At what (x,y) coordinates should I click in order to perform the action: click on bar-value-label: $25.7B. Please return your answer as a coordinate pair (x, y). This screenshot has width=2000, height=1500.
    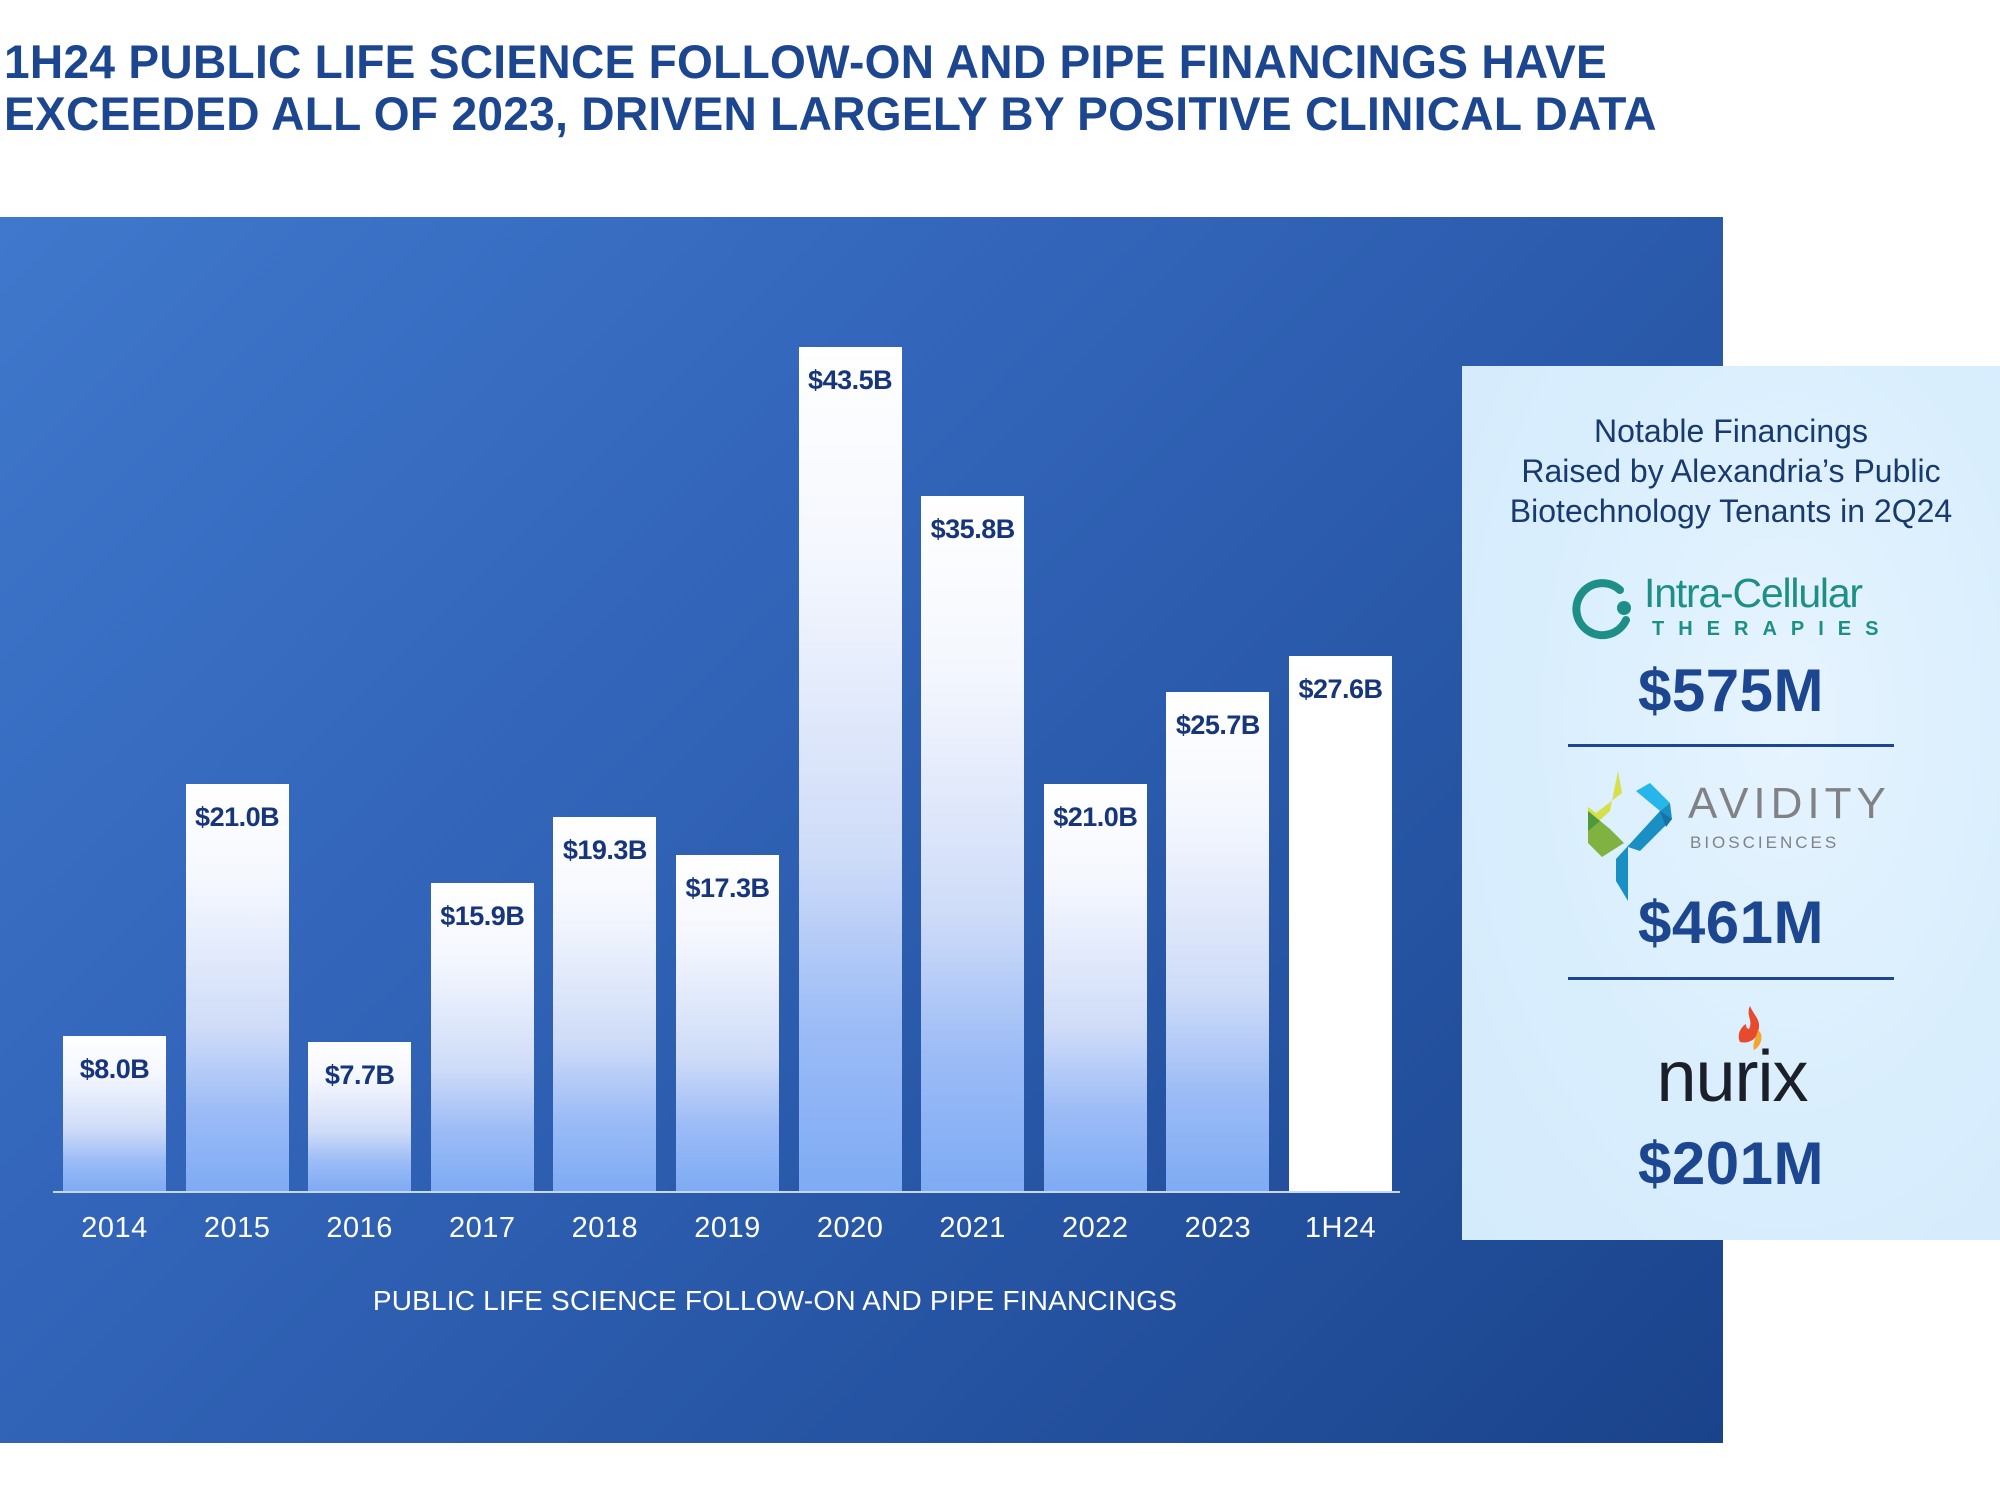
    Looking at the image, I should click on (1218, 725).